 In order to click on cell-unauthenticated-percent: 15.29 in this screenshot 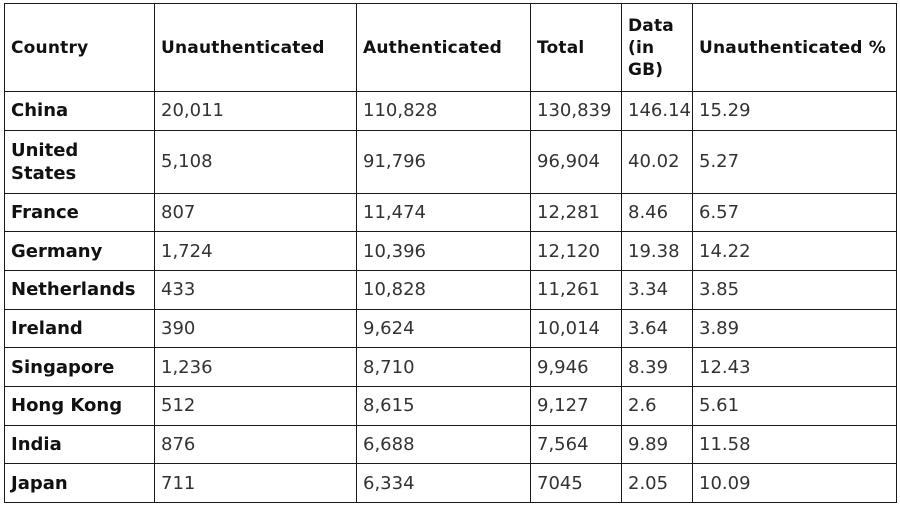, I will do `click(794, 111)`.